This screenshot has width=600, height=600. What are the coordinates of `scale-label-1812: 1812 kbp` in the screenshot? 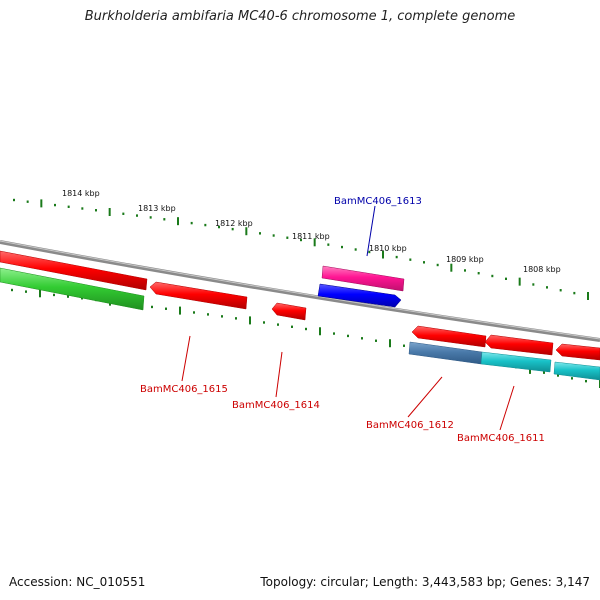 It's located at (234, 223).